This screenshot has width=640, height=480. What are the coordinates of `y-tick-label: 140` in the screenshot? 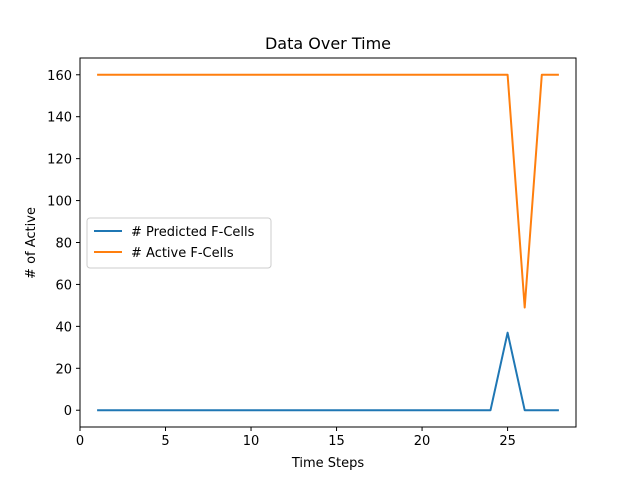 It's located at (59, 118).